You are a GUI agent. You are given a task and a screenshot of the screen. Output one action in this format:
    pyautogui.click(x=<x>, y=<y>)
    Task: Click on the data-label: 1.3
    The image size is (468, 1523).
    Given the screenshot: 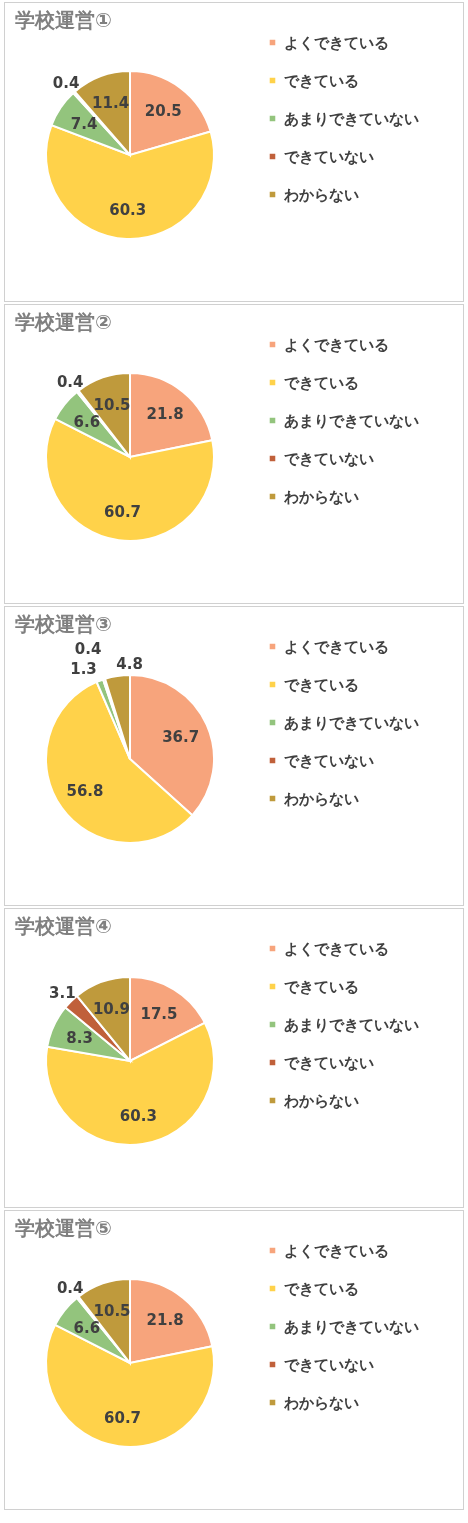 What is the action you would take?
    pyautogui.click(x=83, y=669)
    